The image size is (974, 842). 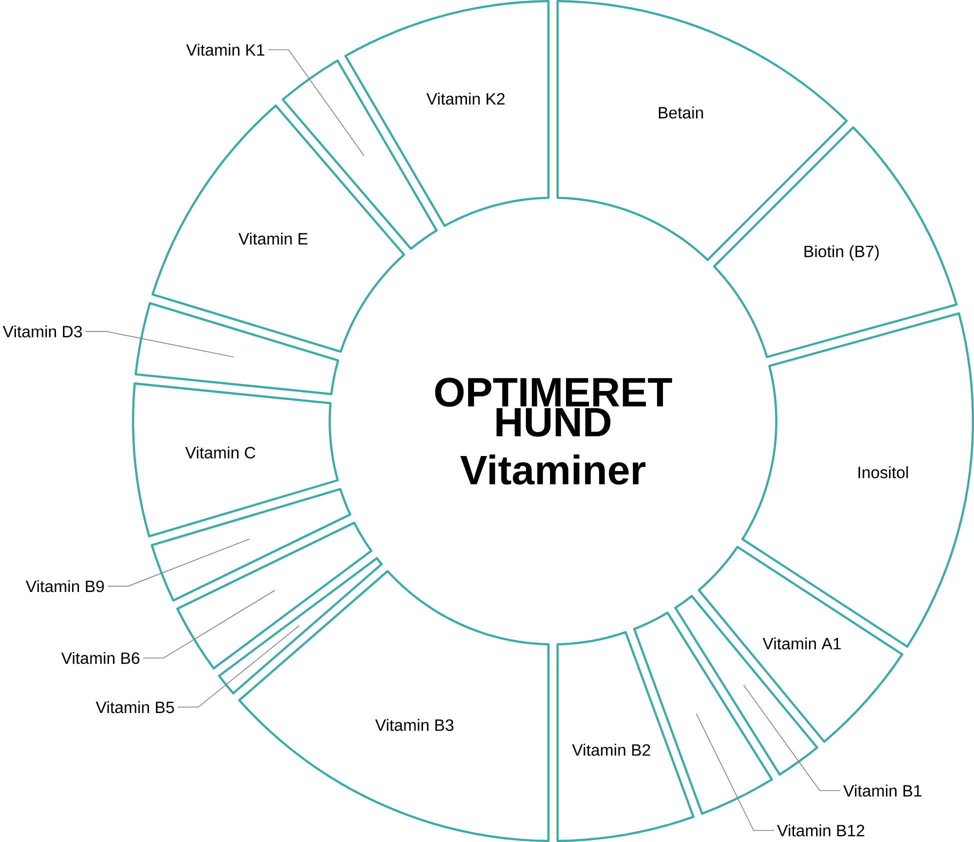 What do you see at coordinates (220, 452) in the screenshot?
I see `slice-label: Vitamin C` at bounding box center [220, 452].